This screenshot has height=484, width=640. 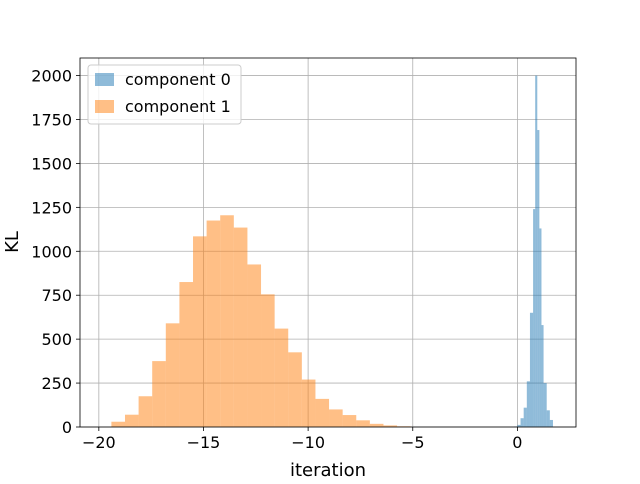 I want to click on legend-box, so click(x=164, y=94).